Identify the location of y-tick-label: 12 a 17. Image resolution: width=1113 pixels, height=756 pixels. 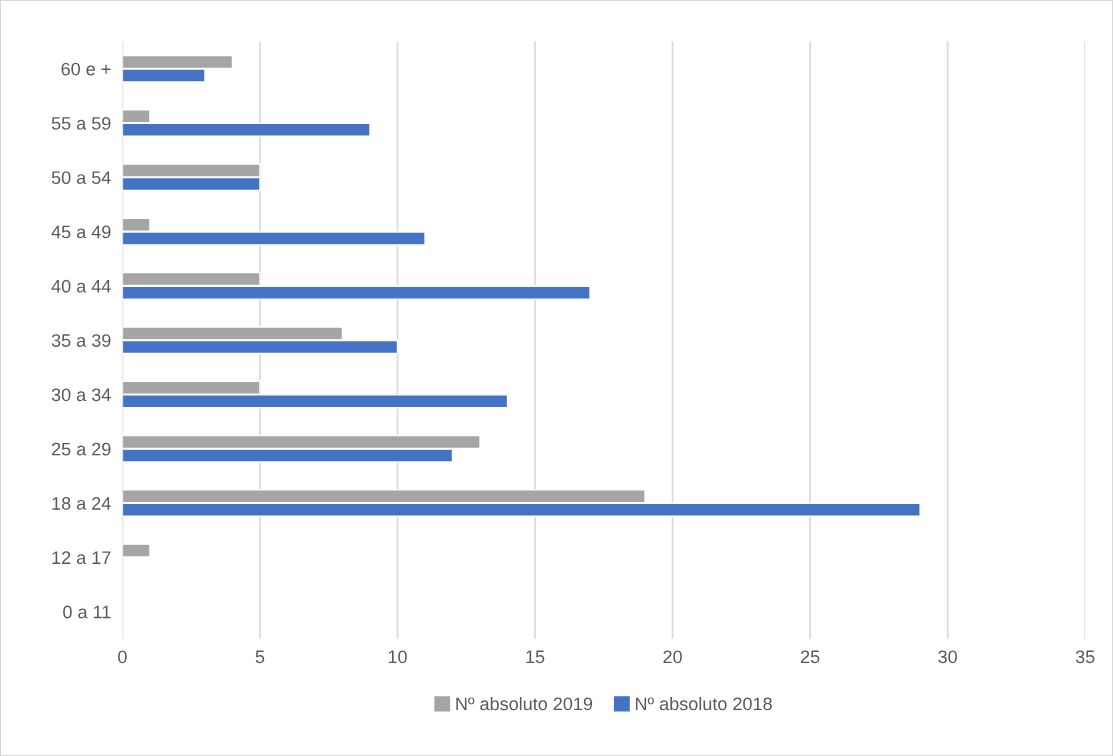
(81, 558).